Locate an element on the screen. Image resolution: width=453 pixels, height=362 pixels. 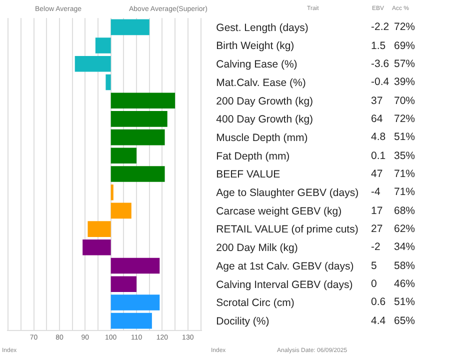
text: 65% is located at coordinates (405, 321).